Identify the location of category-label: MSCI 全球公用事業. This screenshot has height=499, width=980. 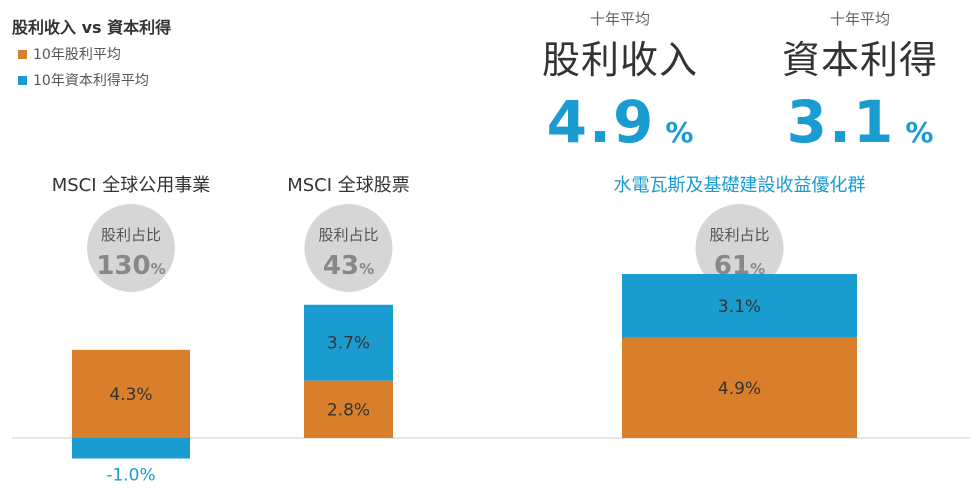
(131, 185).